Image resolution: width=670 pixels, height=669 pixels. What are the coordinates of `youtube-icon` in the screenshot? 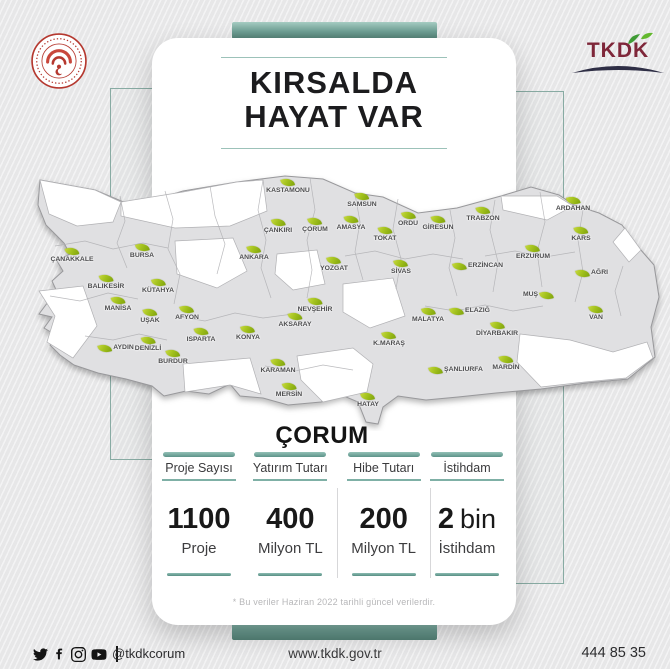 It's located at (99, 654).